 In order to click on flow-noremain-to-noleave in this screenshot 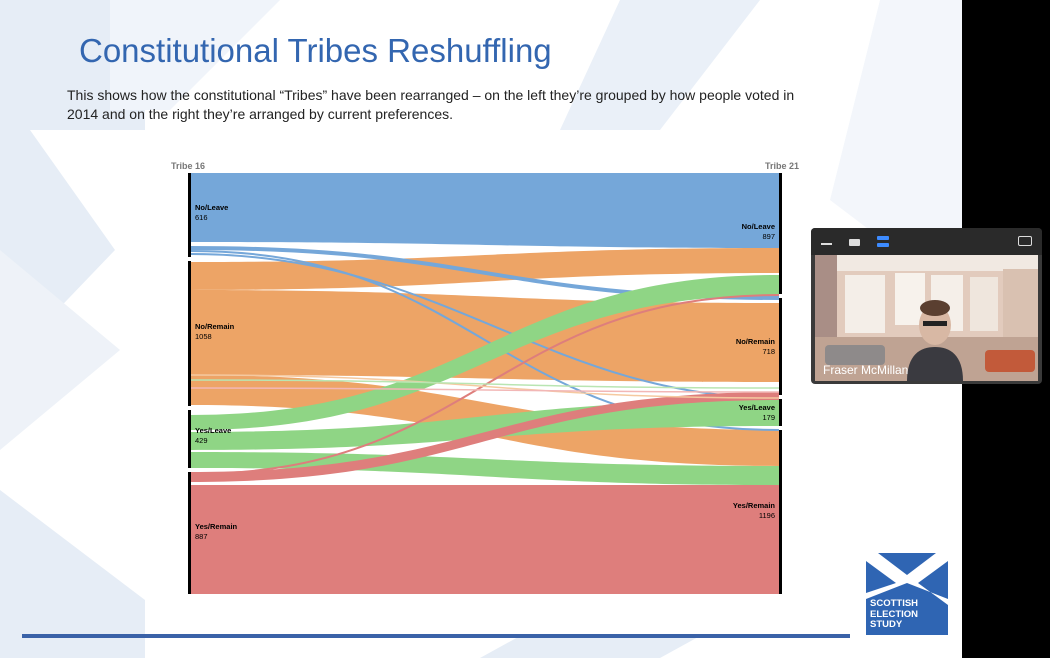, I will do `click(485, 269)`.